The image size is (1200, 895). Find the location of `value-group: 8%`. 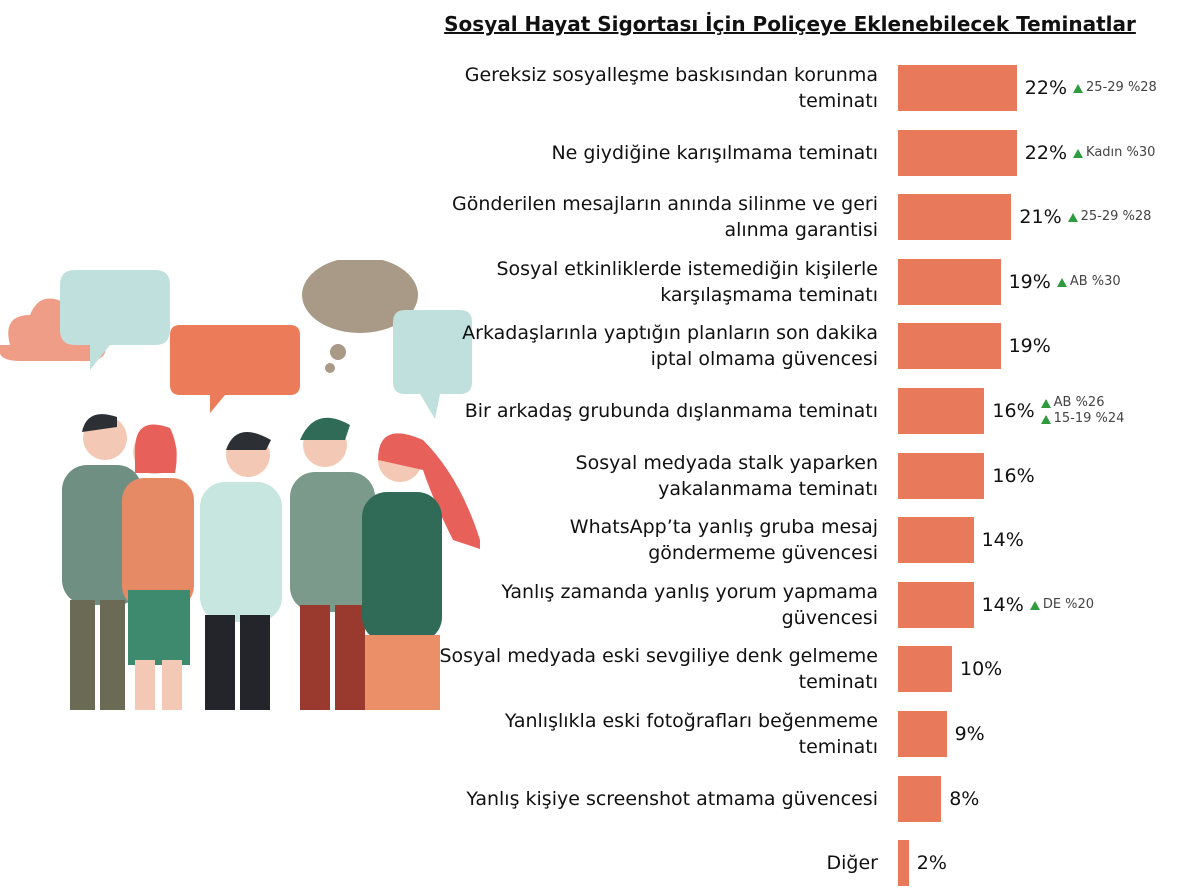

value-group: 8% is located at coordinates (964, 799).